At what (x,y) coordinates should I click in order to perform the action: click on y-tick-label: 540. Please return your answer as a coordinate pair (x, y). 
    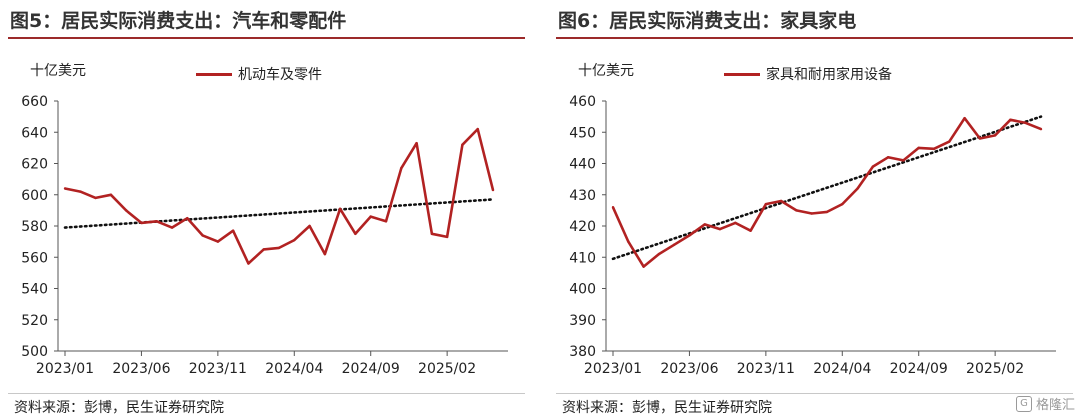
    Looking at the image, I should click on (34, 290).